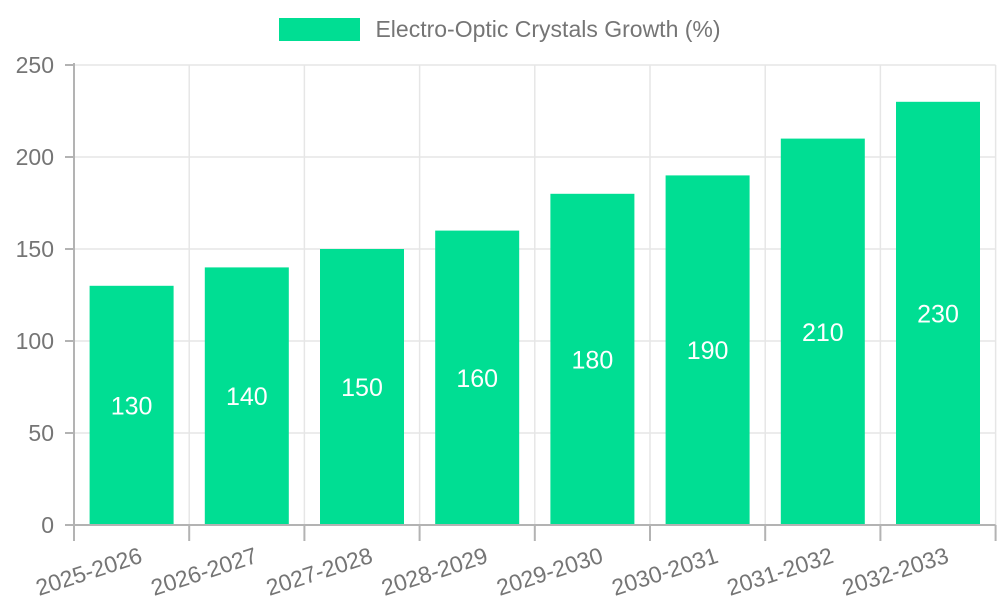 The width and height of the screenshot is (1000, 600). Describe the element at coordinates (434, 571) in the screenshot. I see `x-tick-label: 2028-2029` at that location.